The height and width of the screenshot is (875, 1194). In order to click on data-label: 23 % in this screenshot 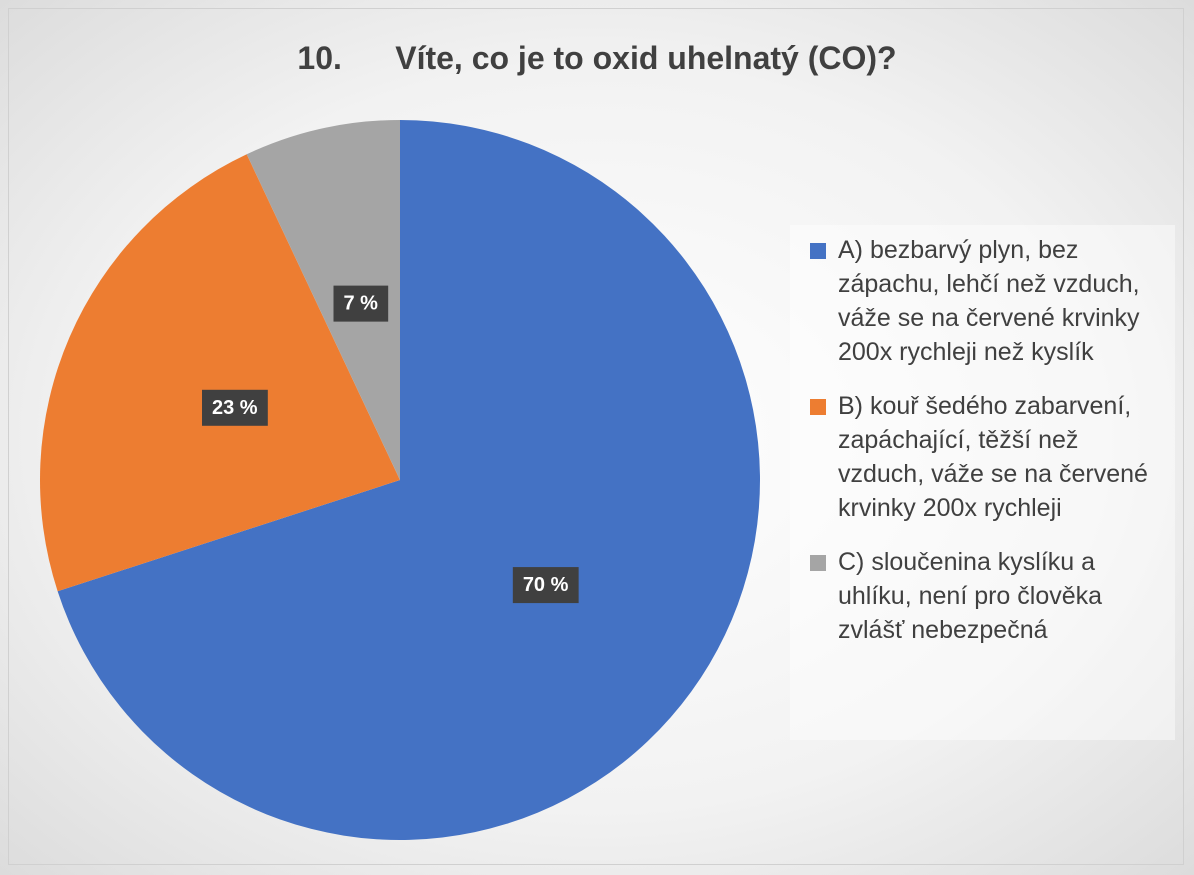, I will do `click(235, 408)`.